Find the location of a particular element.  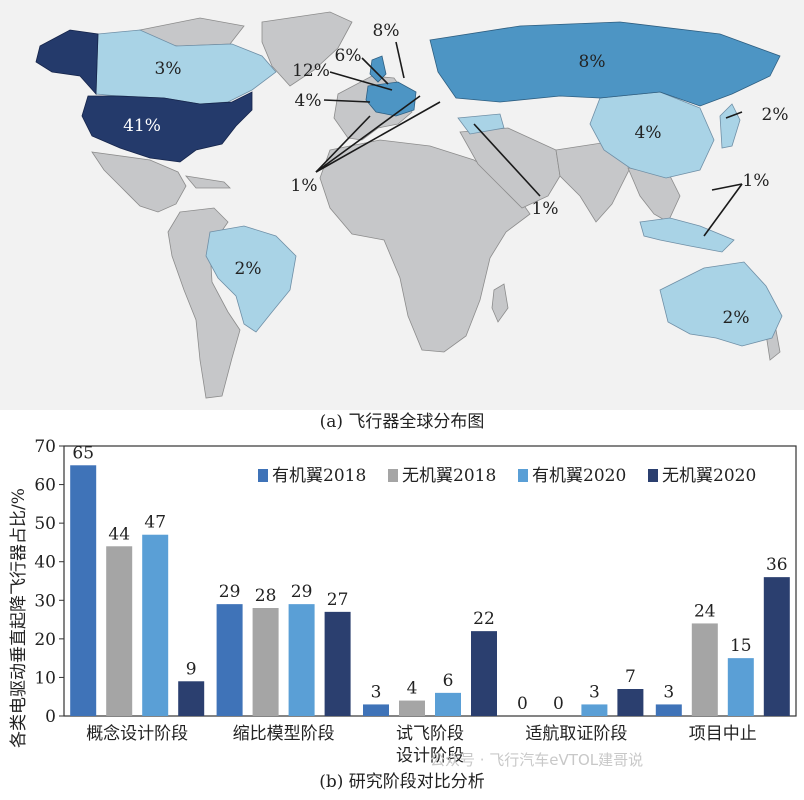

x-tick-label: 设计阶段 is located at coordinates (430, 756).